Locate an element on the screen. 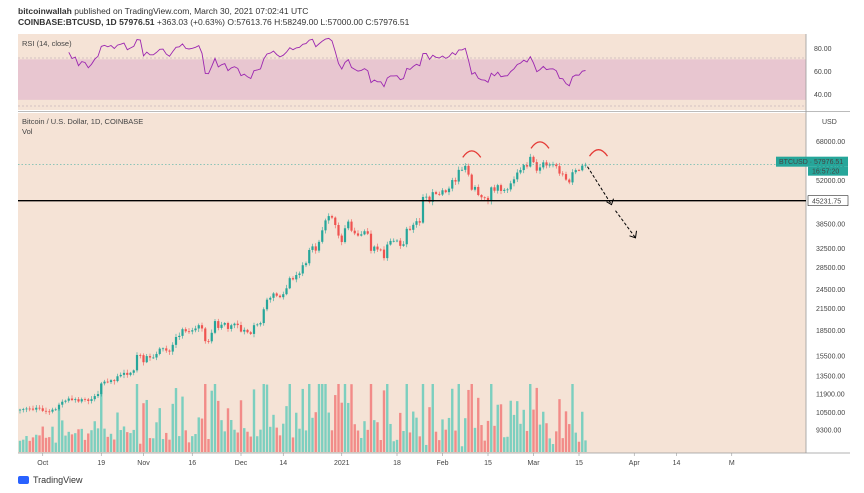  countdown-badge is located at coordinates (828, 171).